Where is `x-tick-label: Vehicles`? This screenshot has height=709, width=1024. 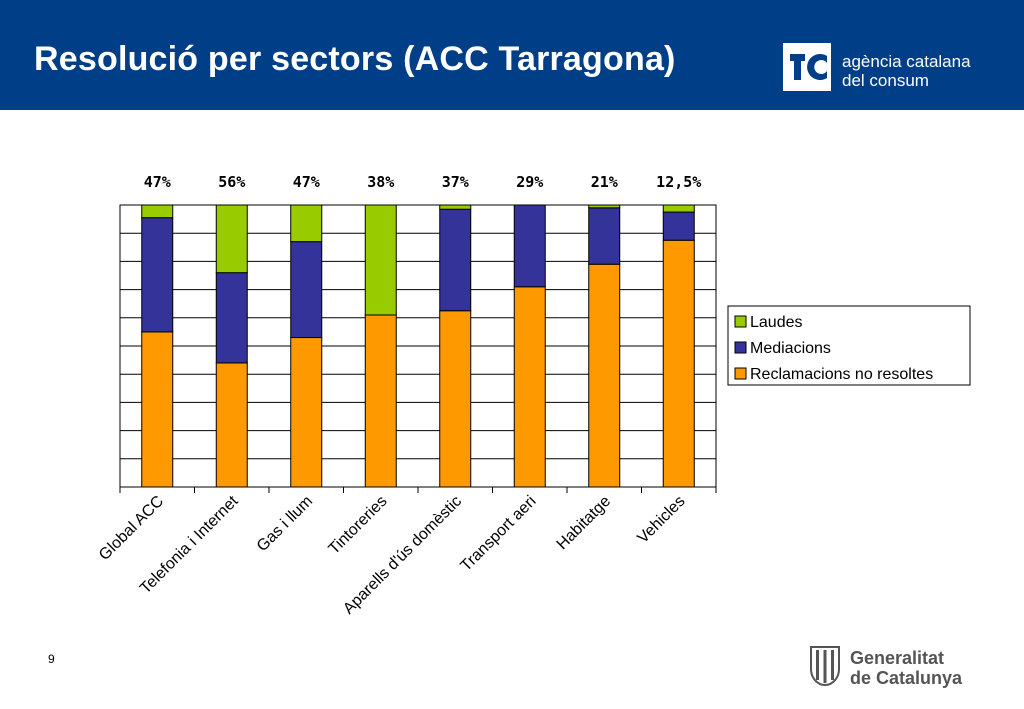 x-tick-label: Vehicles is located at coordinates (661, 520).